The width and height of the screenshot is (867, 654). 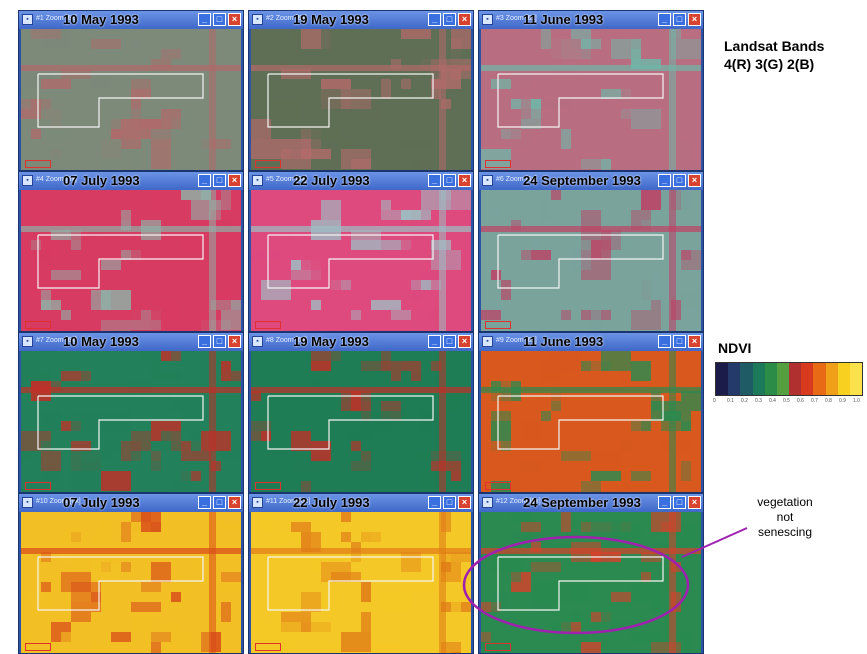 I want to click on window-titlebar: ▪ #11 Zoom [6x] 22 July 1993 _ □ ×, so click(x=361, y=503).